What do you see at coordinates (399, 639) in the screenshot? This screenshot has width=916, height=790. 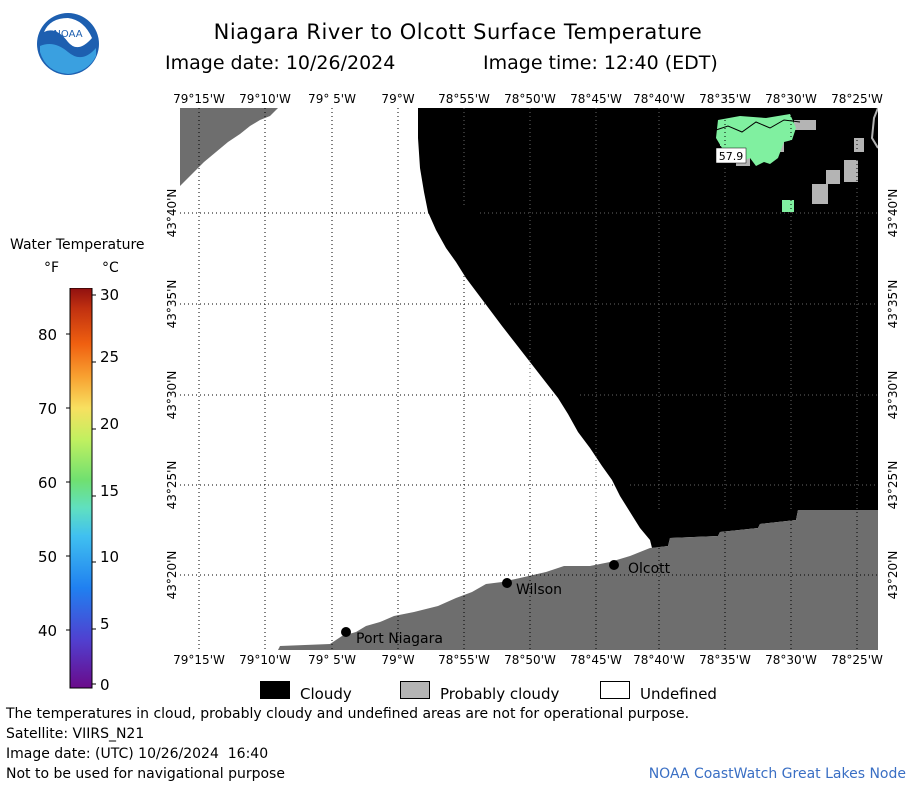 I see `place-label: Port Niagara` at bounding box center [399, 639].